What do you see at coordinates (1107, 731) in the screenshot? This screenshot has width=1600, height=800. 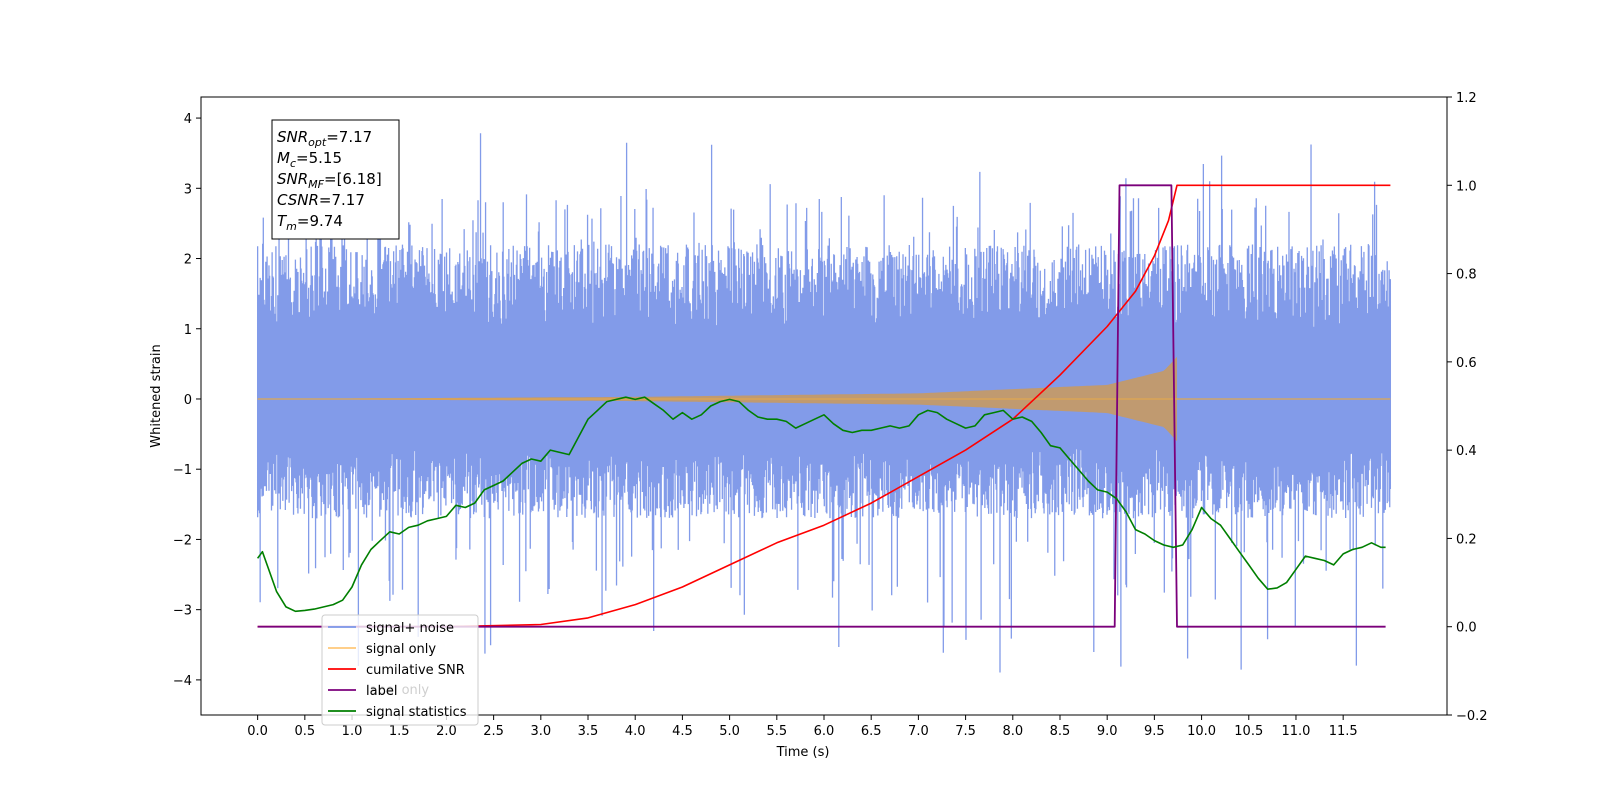 I see `x-tick-label: 9.0` at bounding box center [1107, 731].